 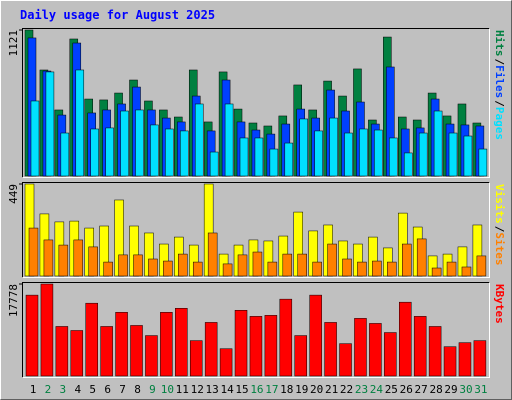 I want to click on legend-entry: Pages, so click(x=499, y=123).